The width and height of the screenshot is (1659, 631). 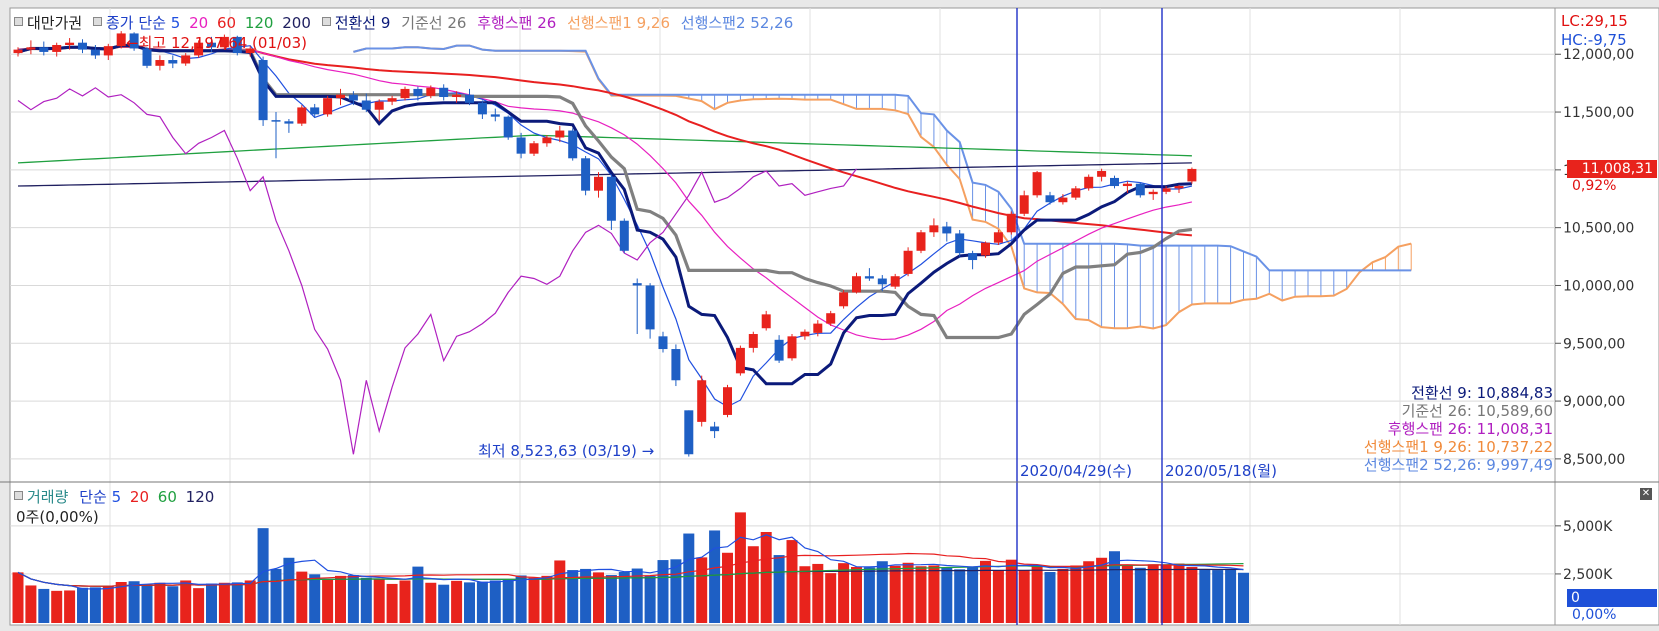 What do you see at coordinates (1594, 21) in the screenshot?
I see `lc-value: LC:29,15` at bounding box center [1594, 21].